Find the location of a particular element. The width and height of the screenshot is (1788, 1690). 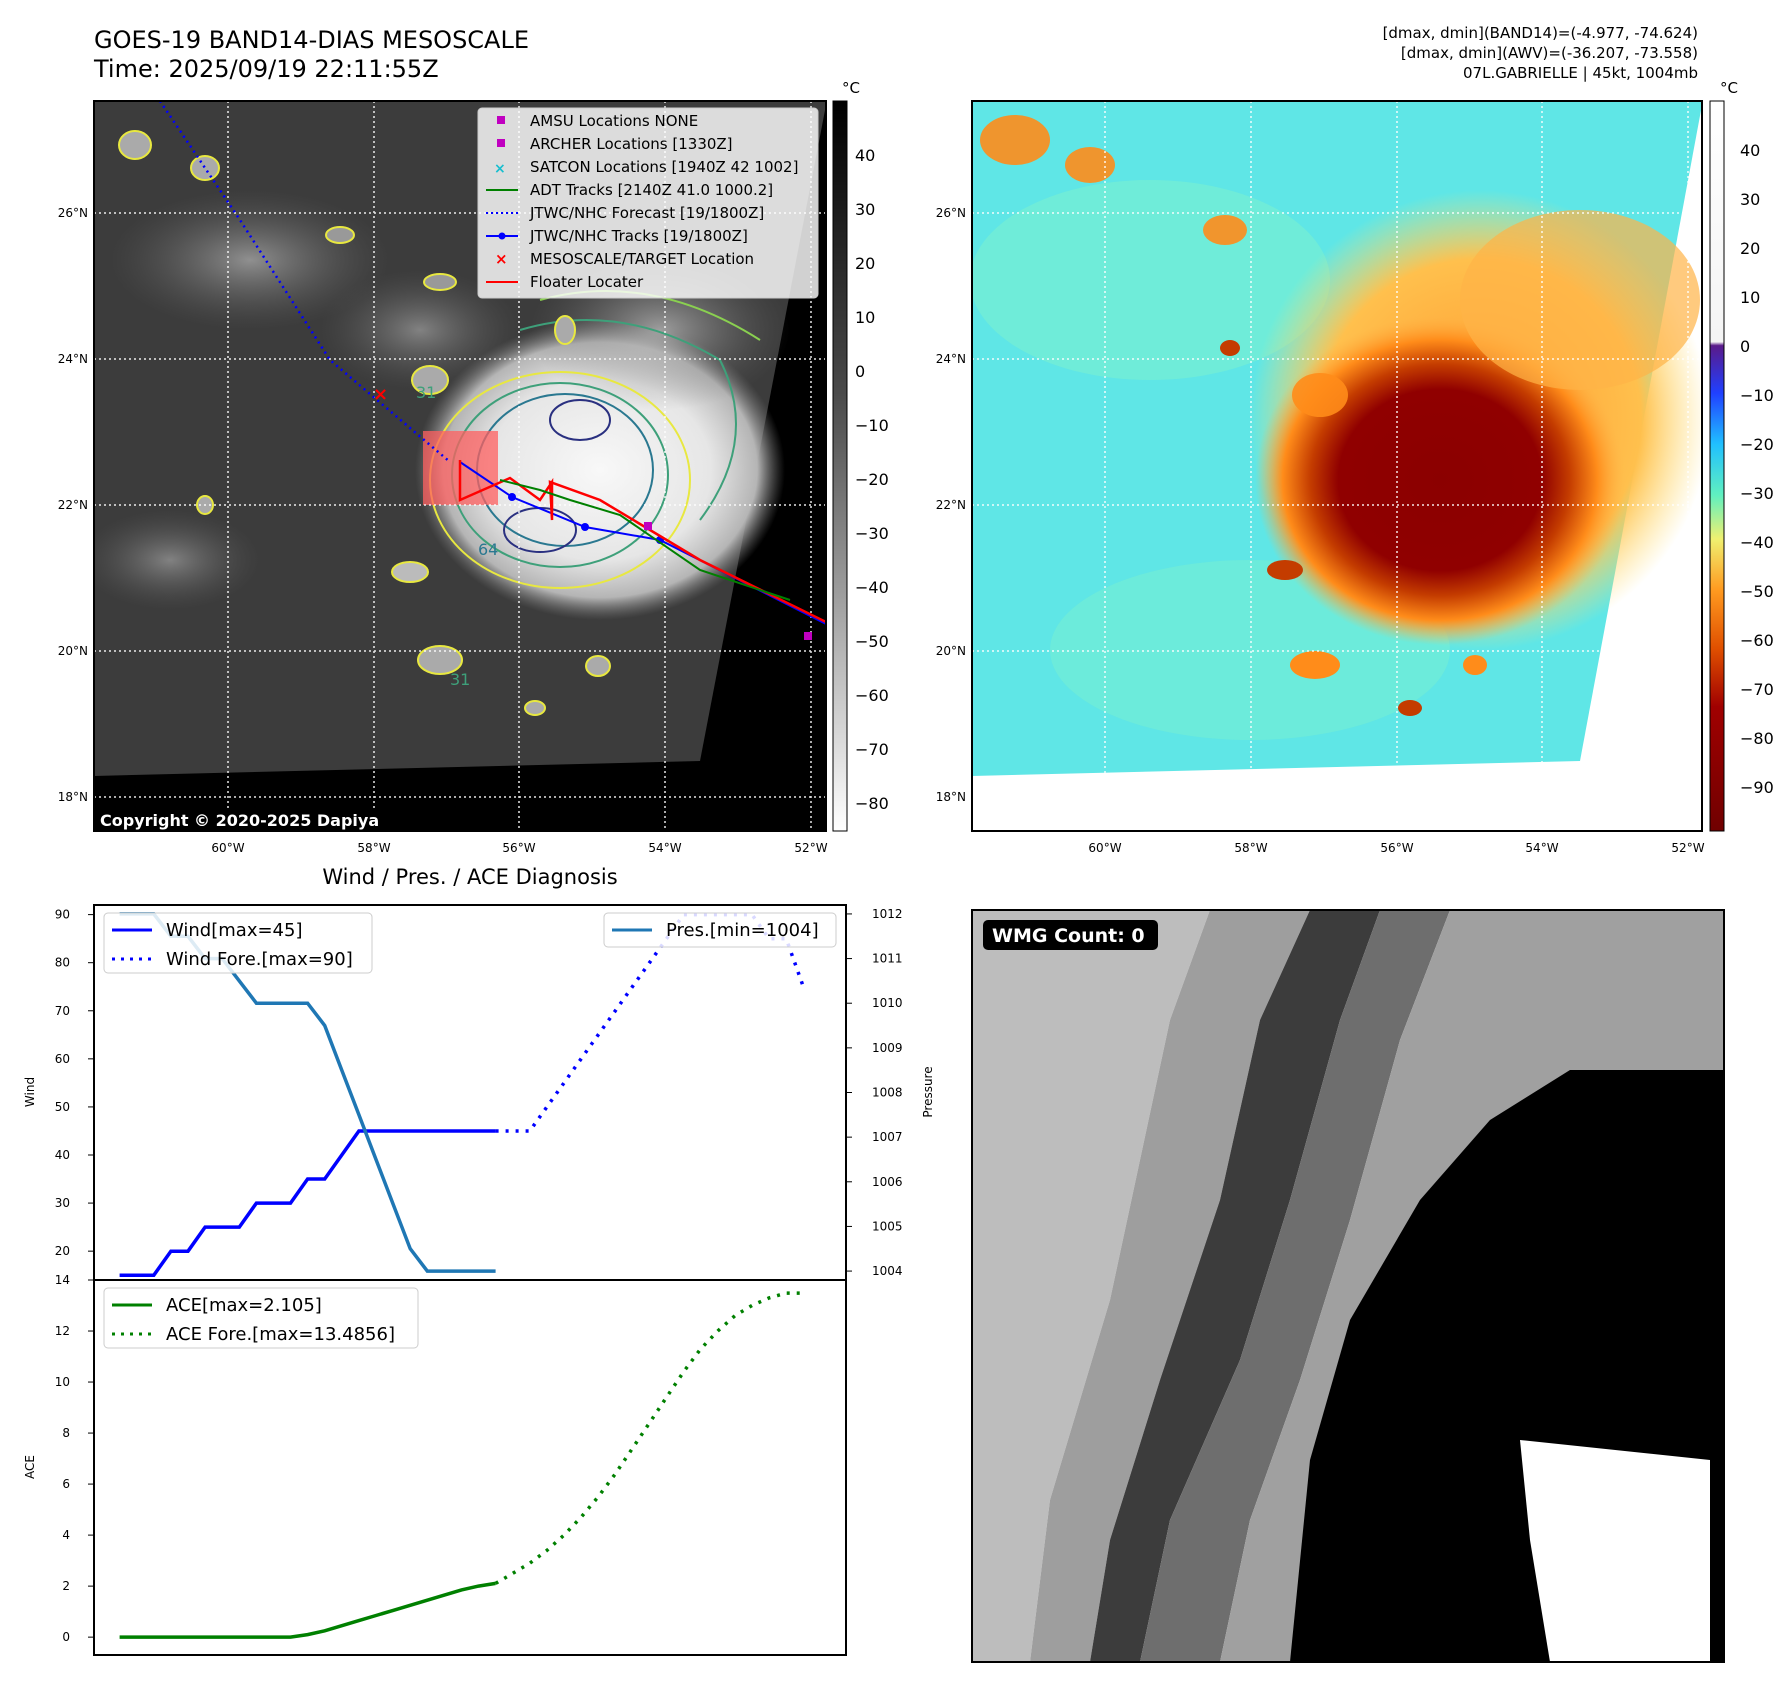

lat-label: 22°N is located at coordinates (951, 505).